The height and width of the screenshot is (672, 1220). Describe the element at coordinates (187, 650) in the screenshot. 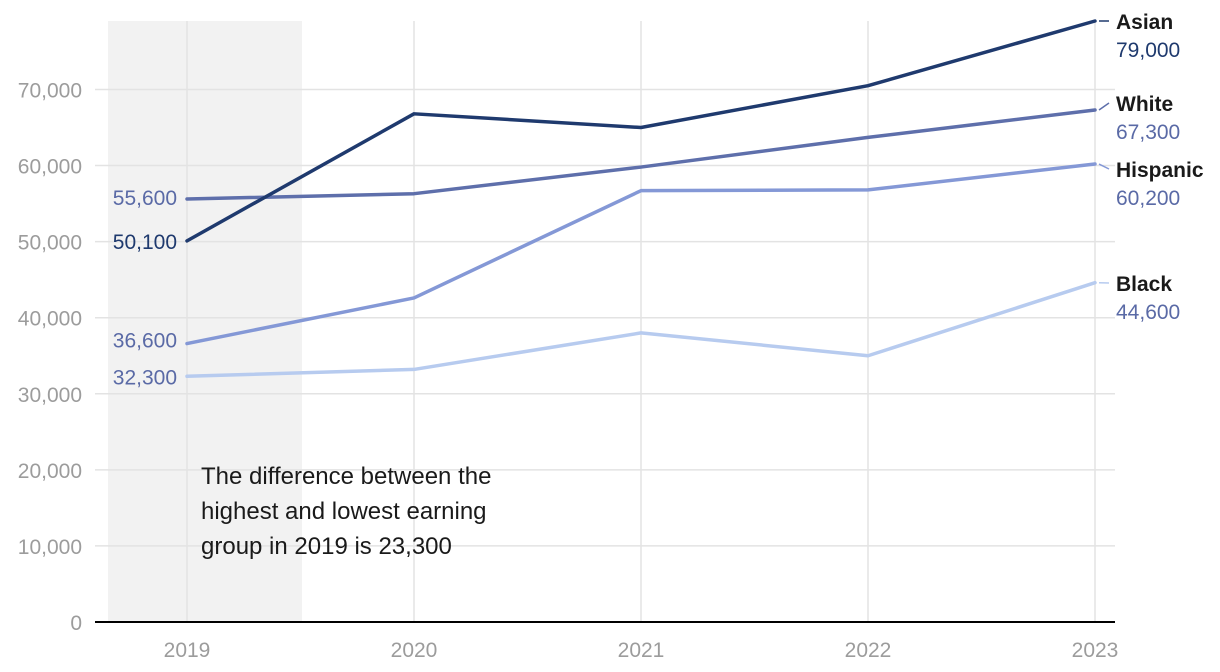

I see `x-tick-label-2019: 2019` at that location.